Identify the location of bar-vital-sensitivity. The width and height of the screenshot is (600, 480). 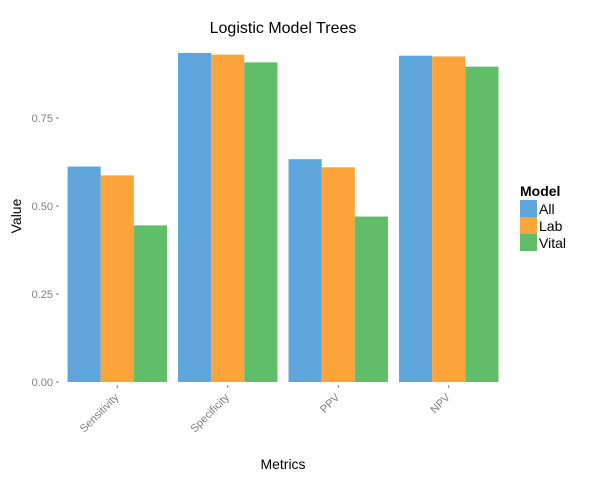
(150, 303).